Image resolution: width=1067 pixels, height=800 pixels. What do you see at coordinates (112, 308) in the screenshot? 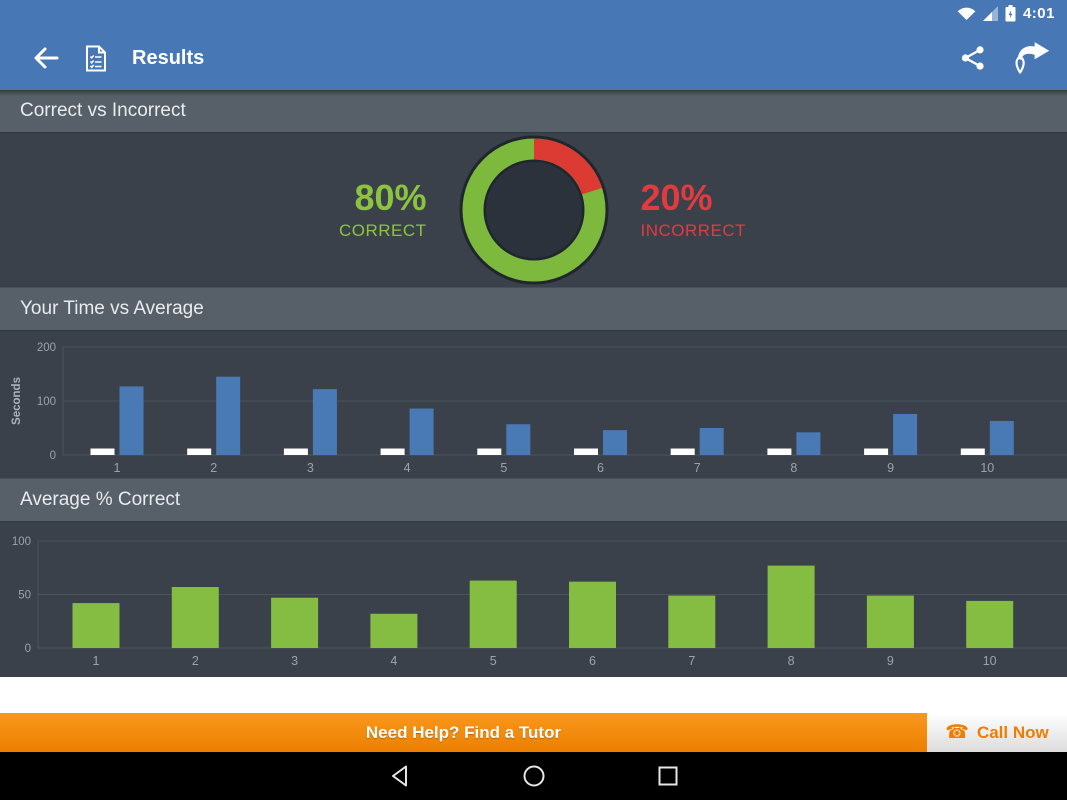
I see `section-title: Your Time vs Average` at bounding box center [112, 308].